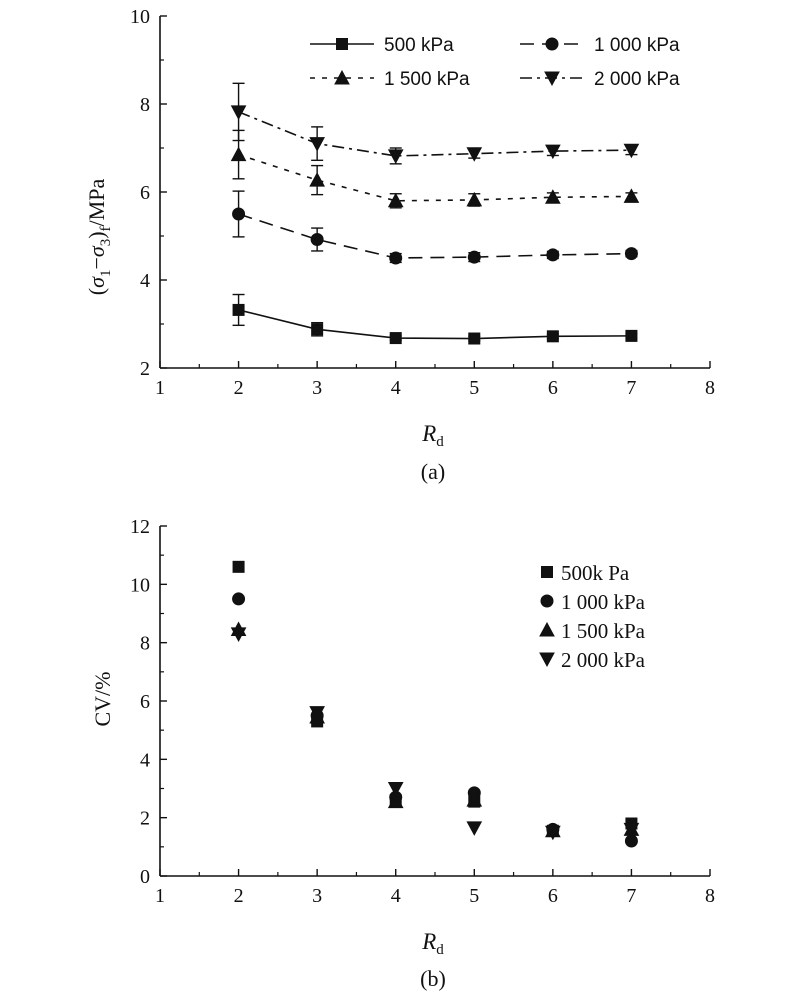 The image size is (800, 998). Describe the element at coordinates (427, 79) in the screenshot. I see `panel-a-legend-label: 1 500 kPa` at that location.